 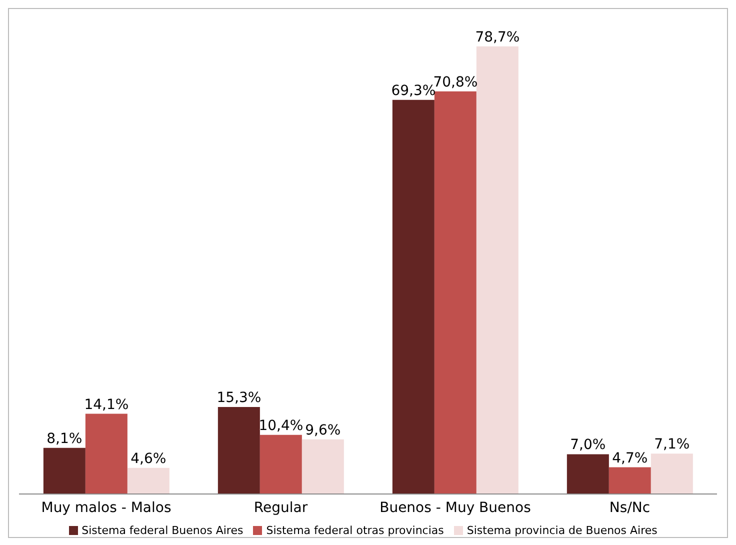 I want to click on legend-label: Sistema federal otras provincias, so click(x=355, y=530).